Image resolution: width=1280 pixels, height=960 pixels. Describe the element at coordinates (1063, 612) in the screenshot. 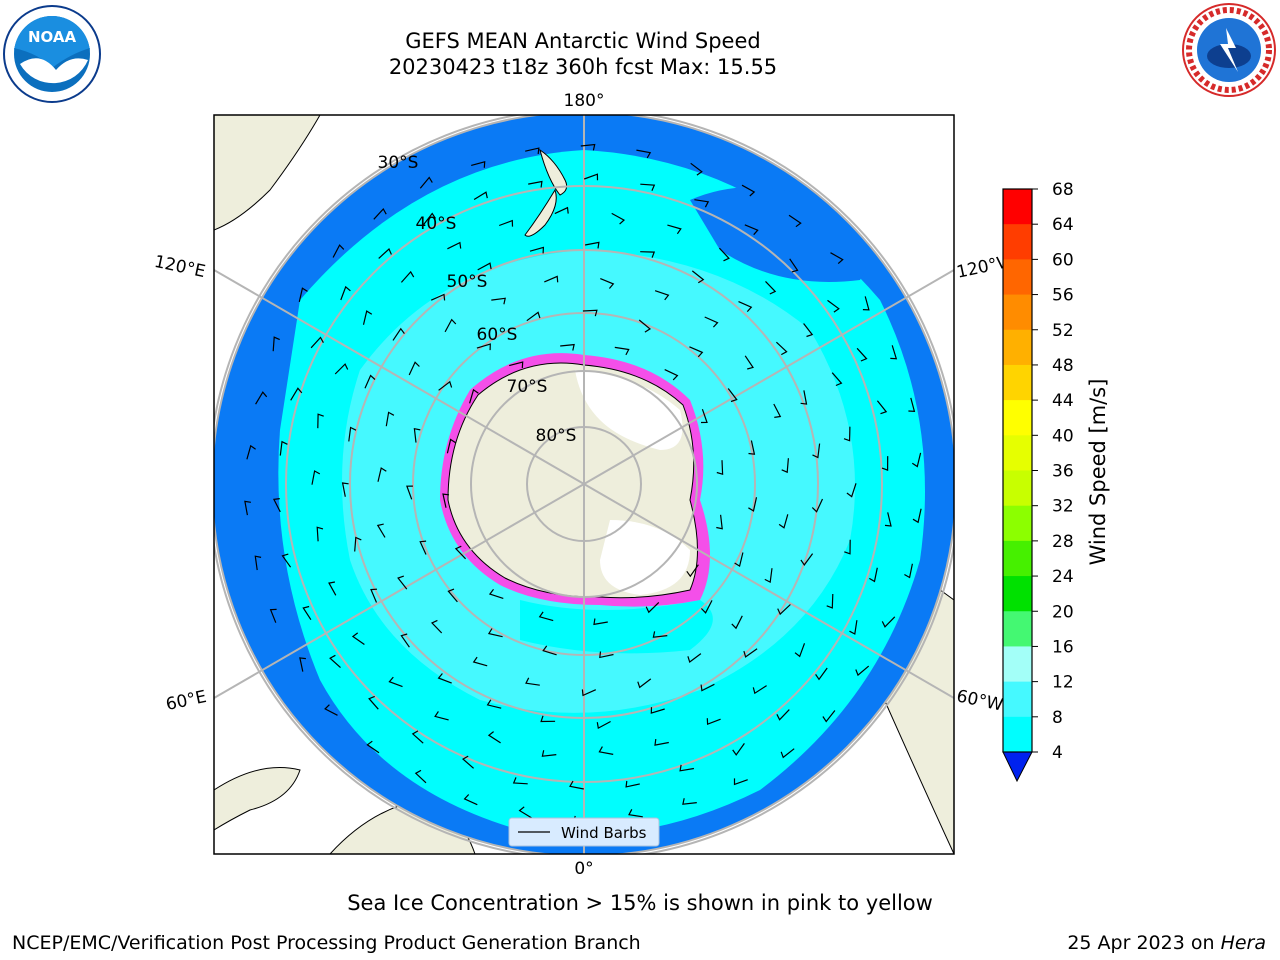

I see `colorbar-tick-label: 20` at that location.